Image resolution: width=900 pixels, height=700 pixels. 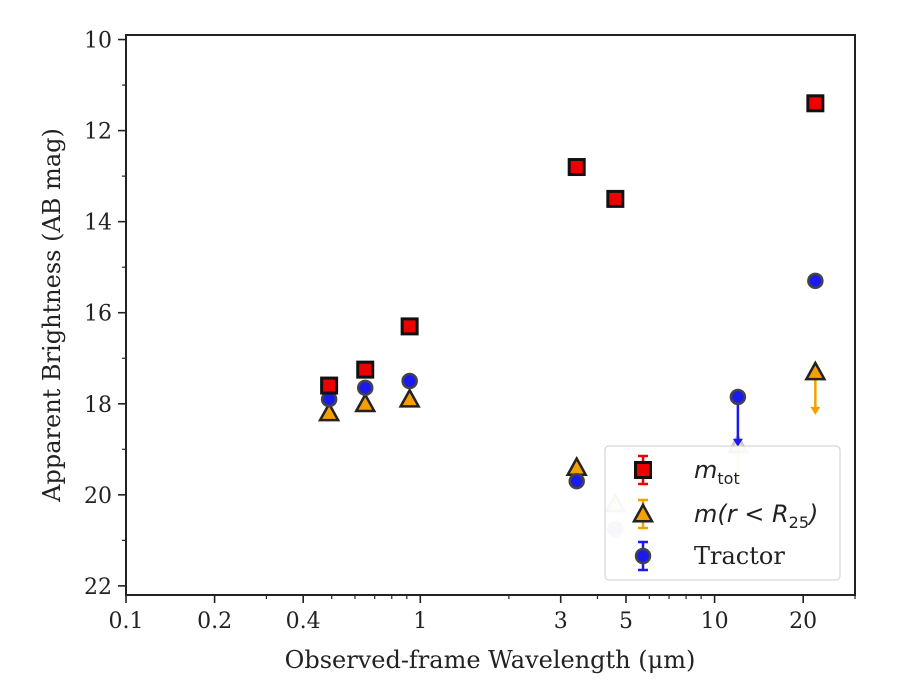 I want to click on y-axis-label: Apparent Brightness (AB mag), so click(x=52, y=315).